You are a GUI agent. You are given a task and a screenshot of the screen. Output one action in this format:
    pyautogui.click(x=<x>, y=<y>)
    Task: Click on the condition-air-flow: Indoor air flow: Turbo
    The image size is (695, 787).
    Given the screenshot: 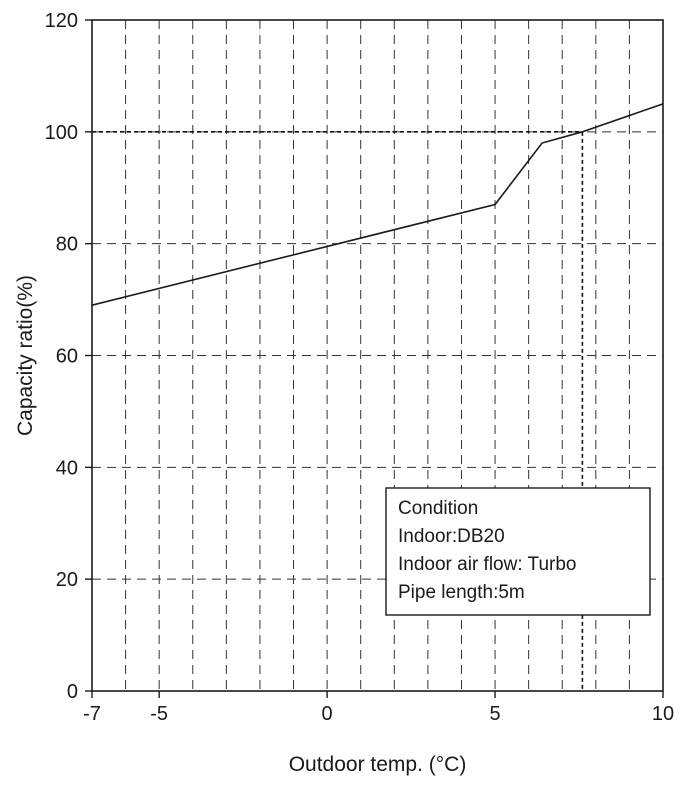 What is the action you would take?
    pyautogui.click(x=487, y=564)
    